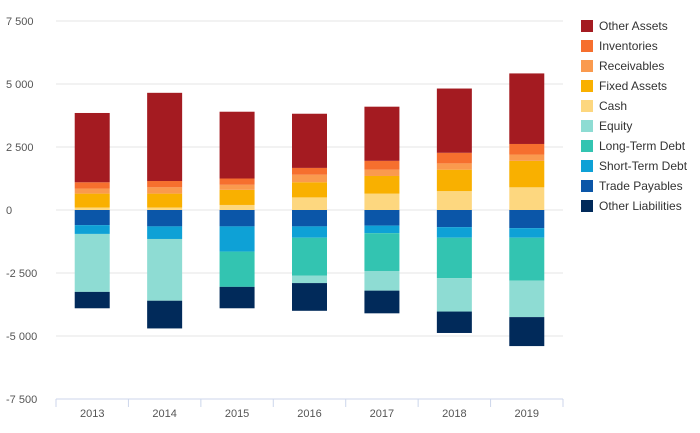 This screenshot has height=433, width=700. I want to click on y-tick-label: 0, so click(9, 211).